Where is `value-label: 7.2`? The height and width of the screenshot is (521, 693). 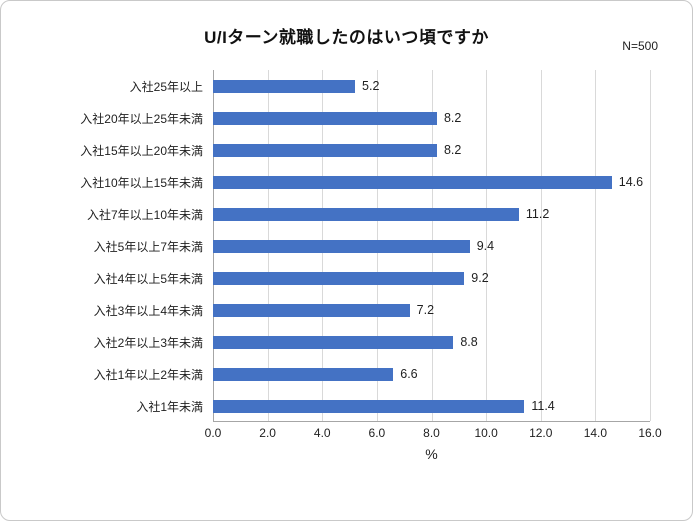 value-label: 7.2 is located at coordinates (425, 310).